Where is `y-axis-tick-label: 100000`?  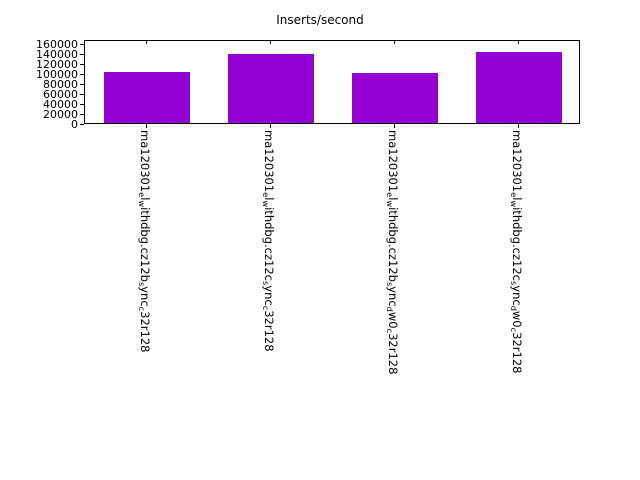
y-axis-tick-label: 100000 is located at coordinates (57, 74).